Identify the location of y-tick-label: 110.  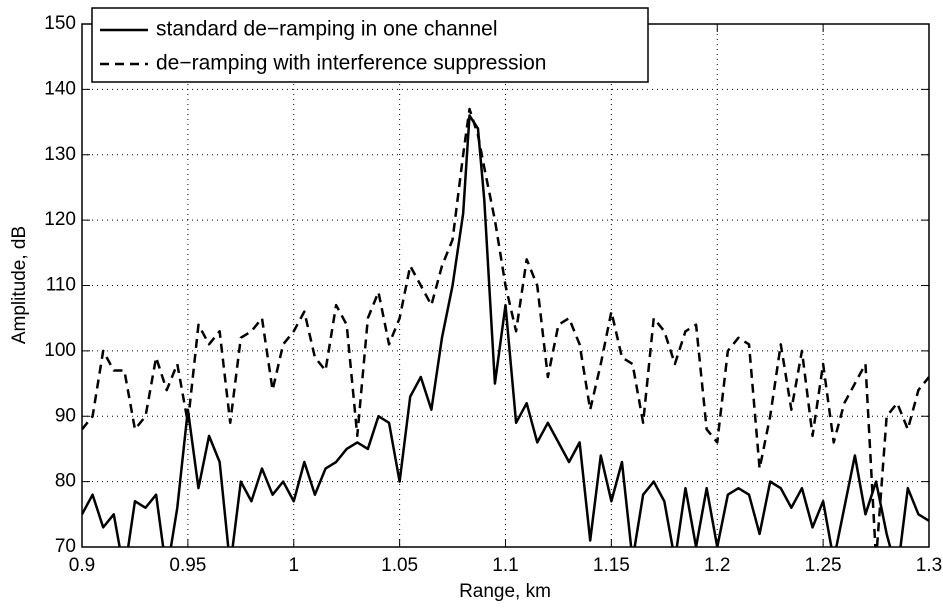
(61, 285).